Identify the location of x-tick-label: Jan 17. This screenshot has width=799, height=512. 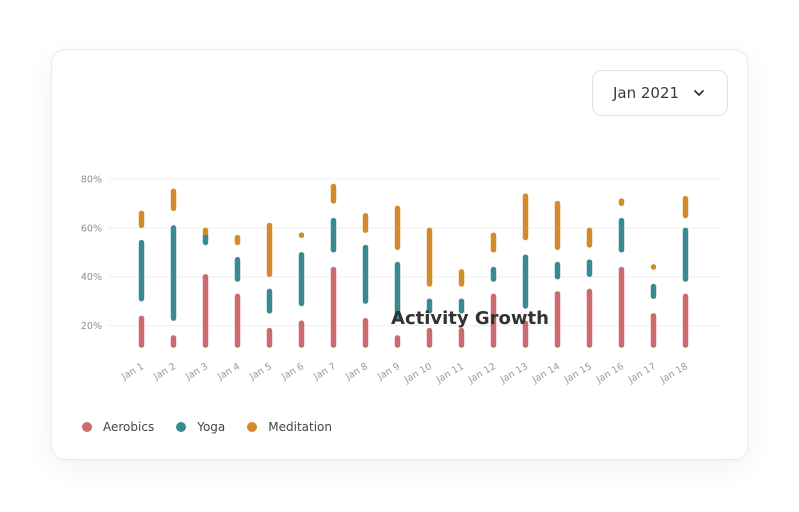
(642, 373).